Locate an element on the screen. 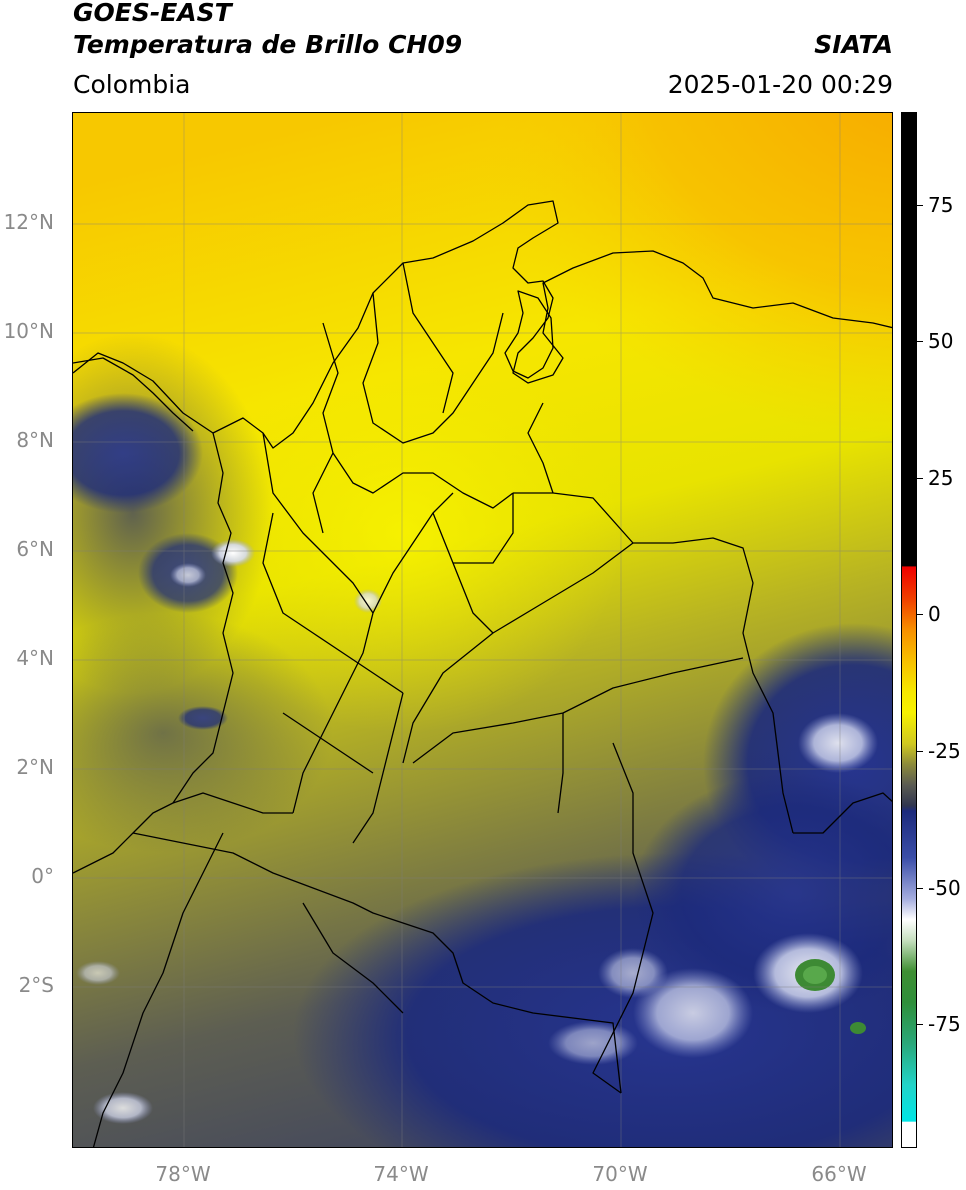 Image resolution: width=966 pixels, height=1190 pixels. lon-label-70w: 70°W is located at coordinates (620, 1174).